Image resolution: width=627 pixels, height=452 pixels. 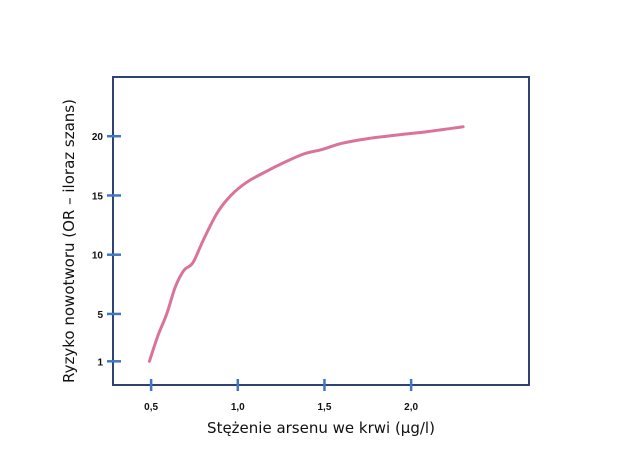 What do you see at coordinates (98, 137) in the screenshot?
I see `y-tick-label: 20` at bounding box center [98, 137].